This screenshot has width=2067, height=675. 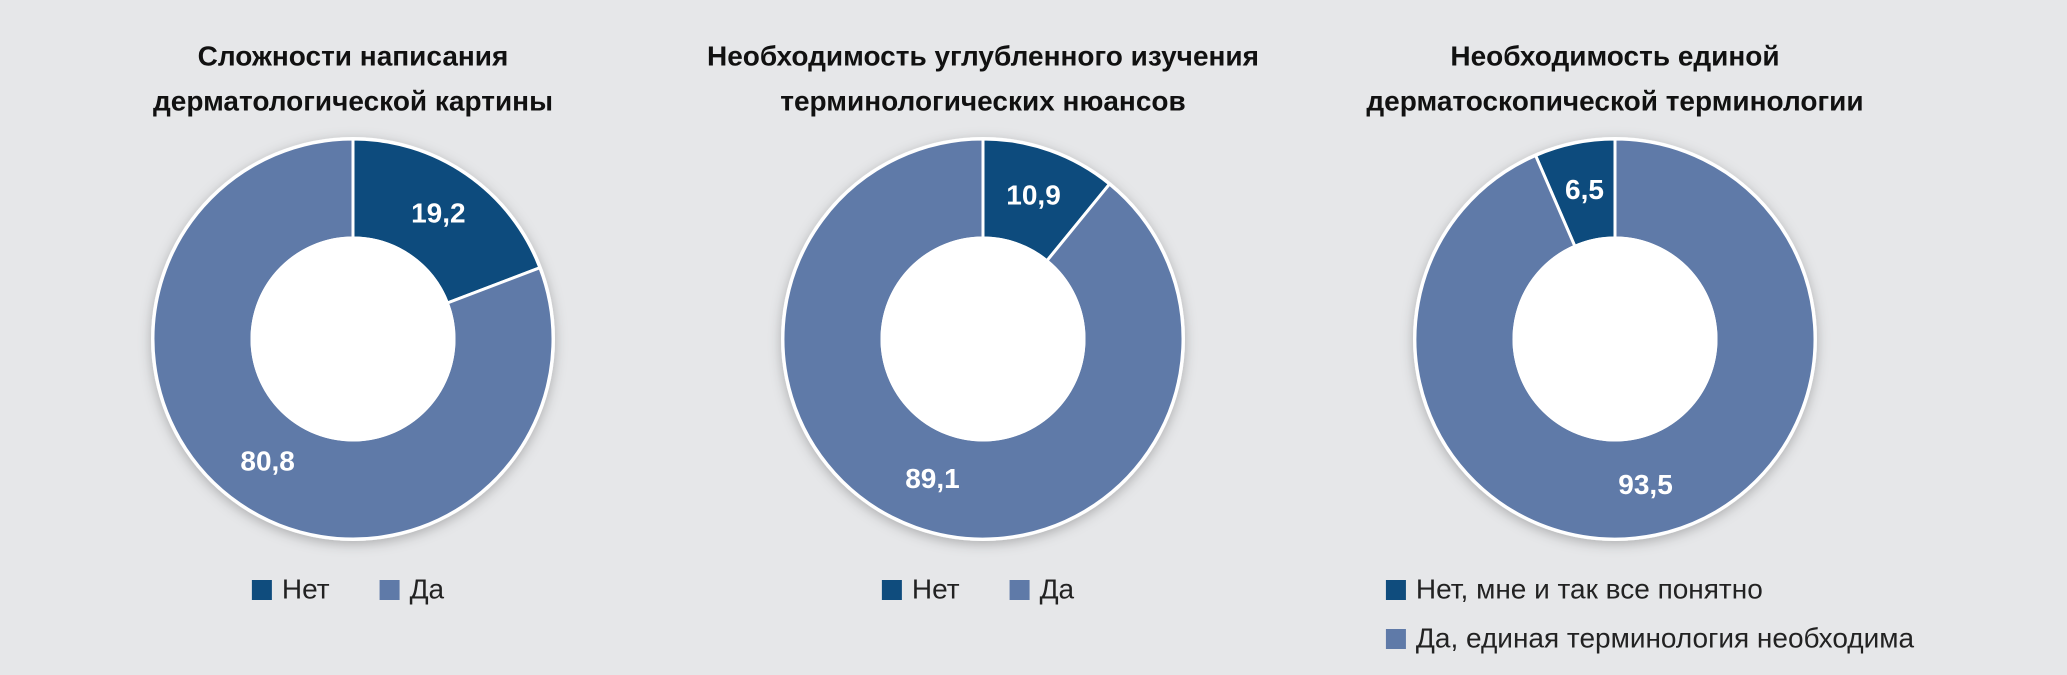 I want to click on legend-label: Да, единая терминология необходима, so click(x=1665, y=637).